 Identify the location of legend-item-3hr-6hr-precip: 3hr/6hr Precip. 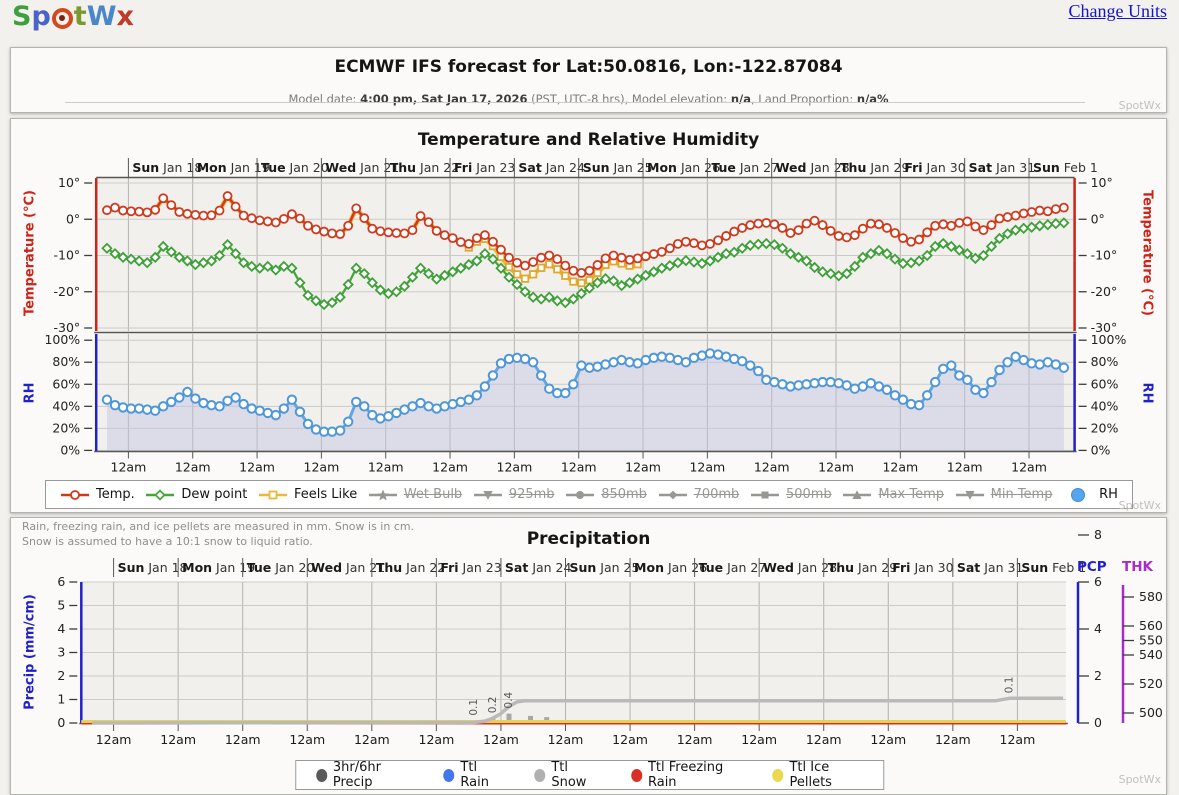
(363, 775).